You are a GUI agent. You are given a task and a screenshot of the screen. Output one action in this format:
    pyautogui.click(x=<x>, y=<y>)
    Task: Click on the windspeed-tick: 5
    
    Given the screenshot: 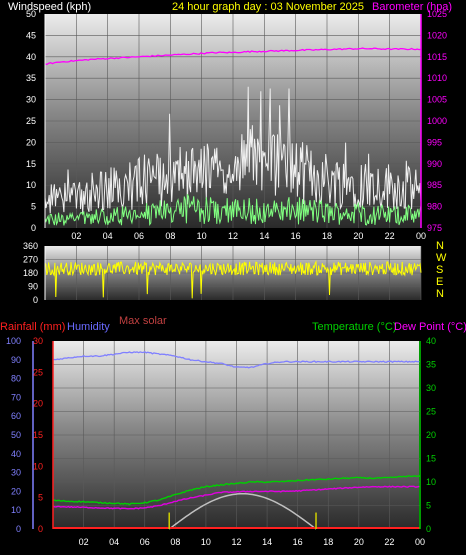 What is the action you would take?
    pyautogui.click(x=33, y=207)
    